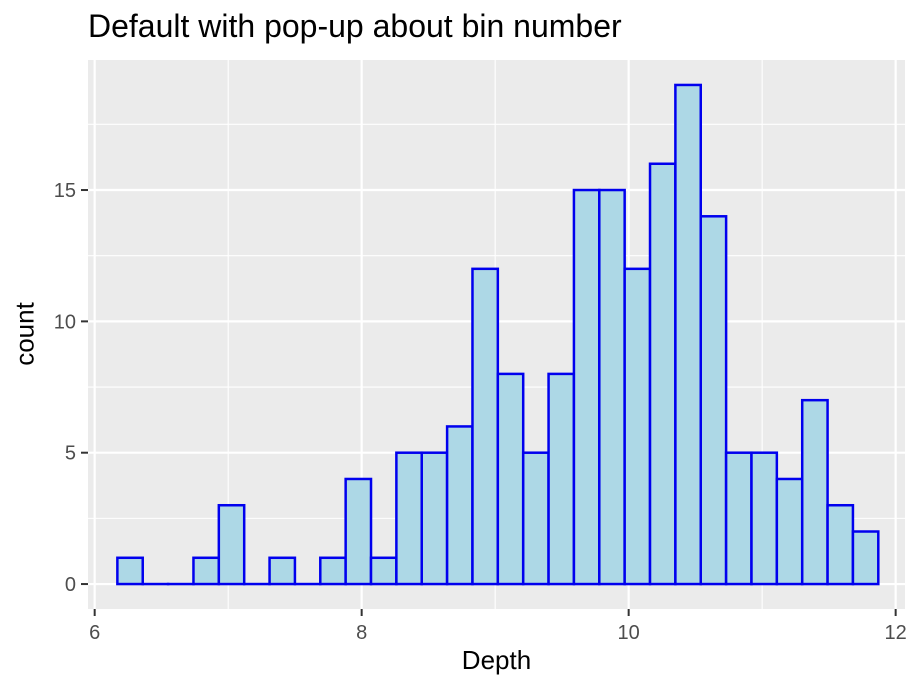  I want to click on y-tick-label: 5, so click(70, 454).